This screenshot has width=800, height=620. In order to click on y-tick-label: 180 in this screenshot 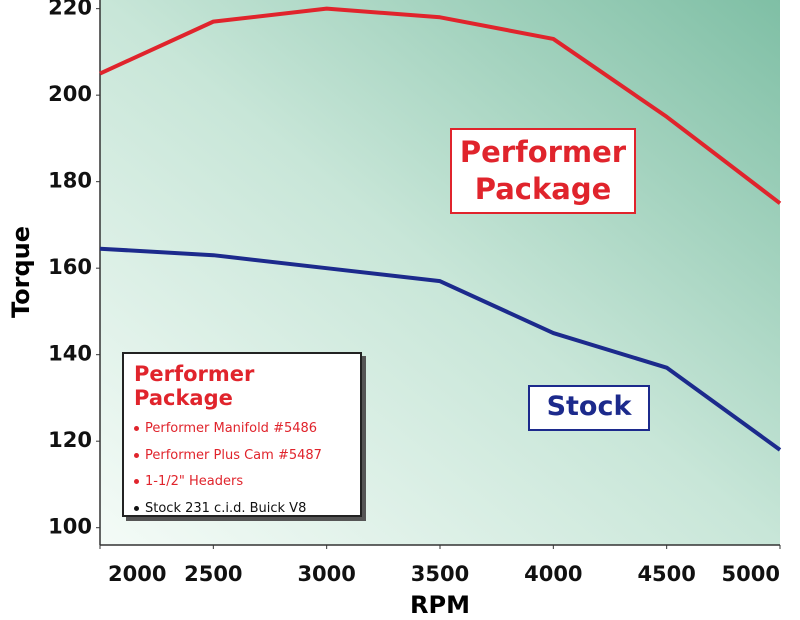, I will do `click(70, 181)`.